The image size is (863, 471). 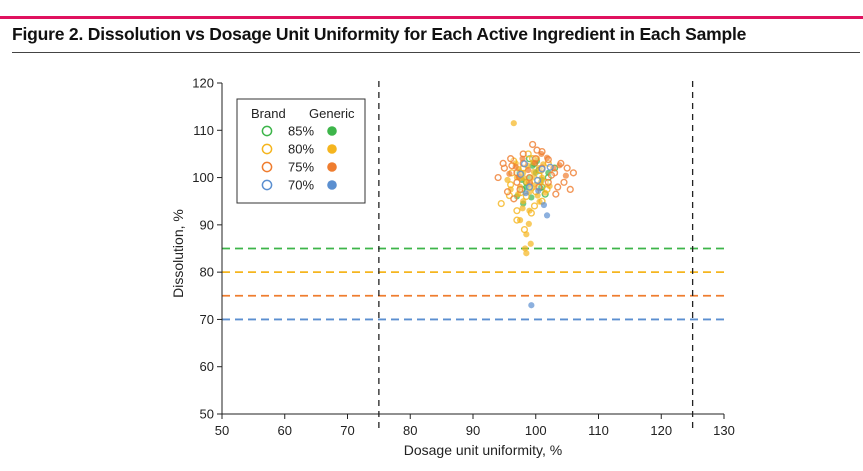 What do you see at coordinates (301, 167) in the screenshot?
I see `legend-row-label: 75%` at bounding box center [301, 167].